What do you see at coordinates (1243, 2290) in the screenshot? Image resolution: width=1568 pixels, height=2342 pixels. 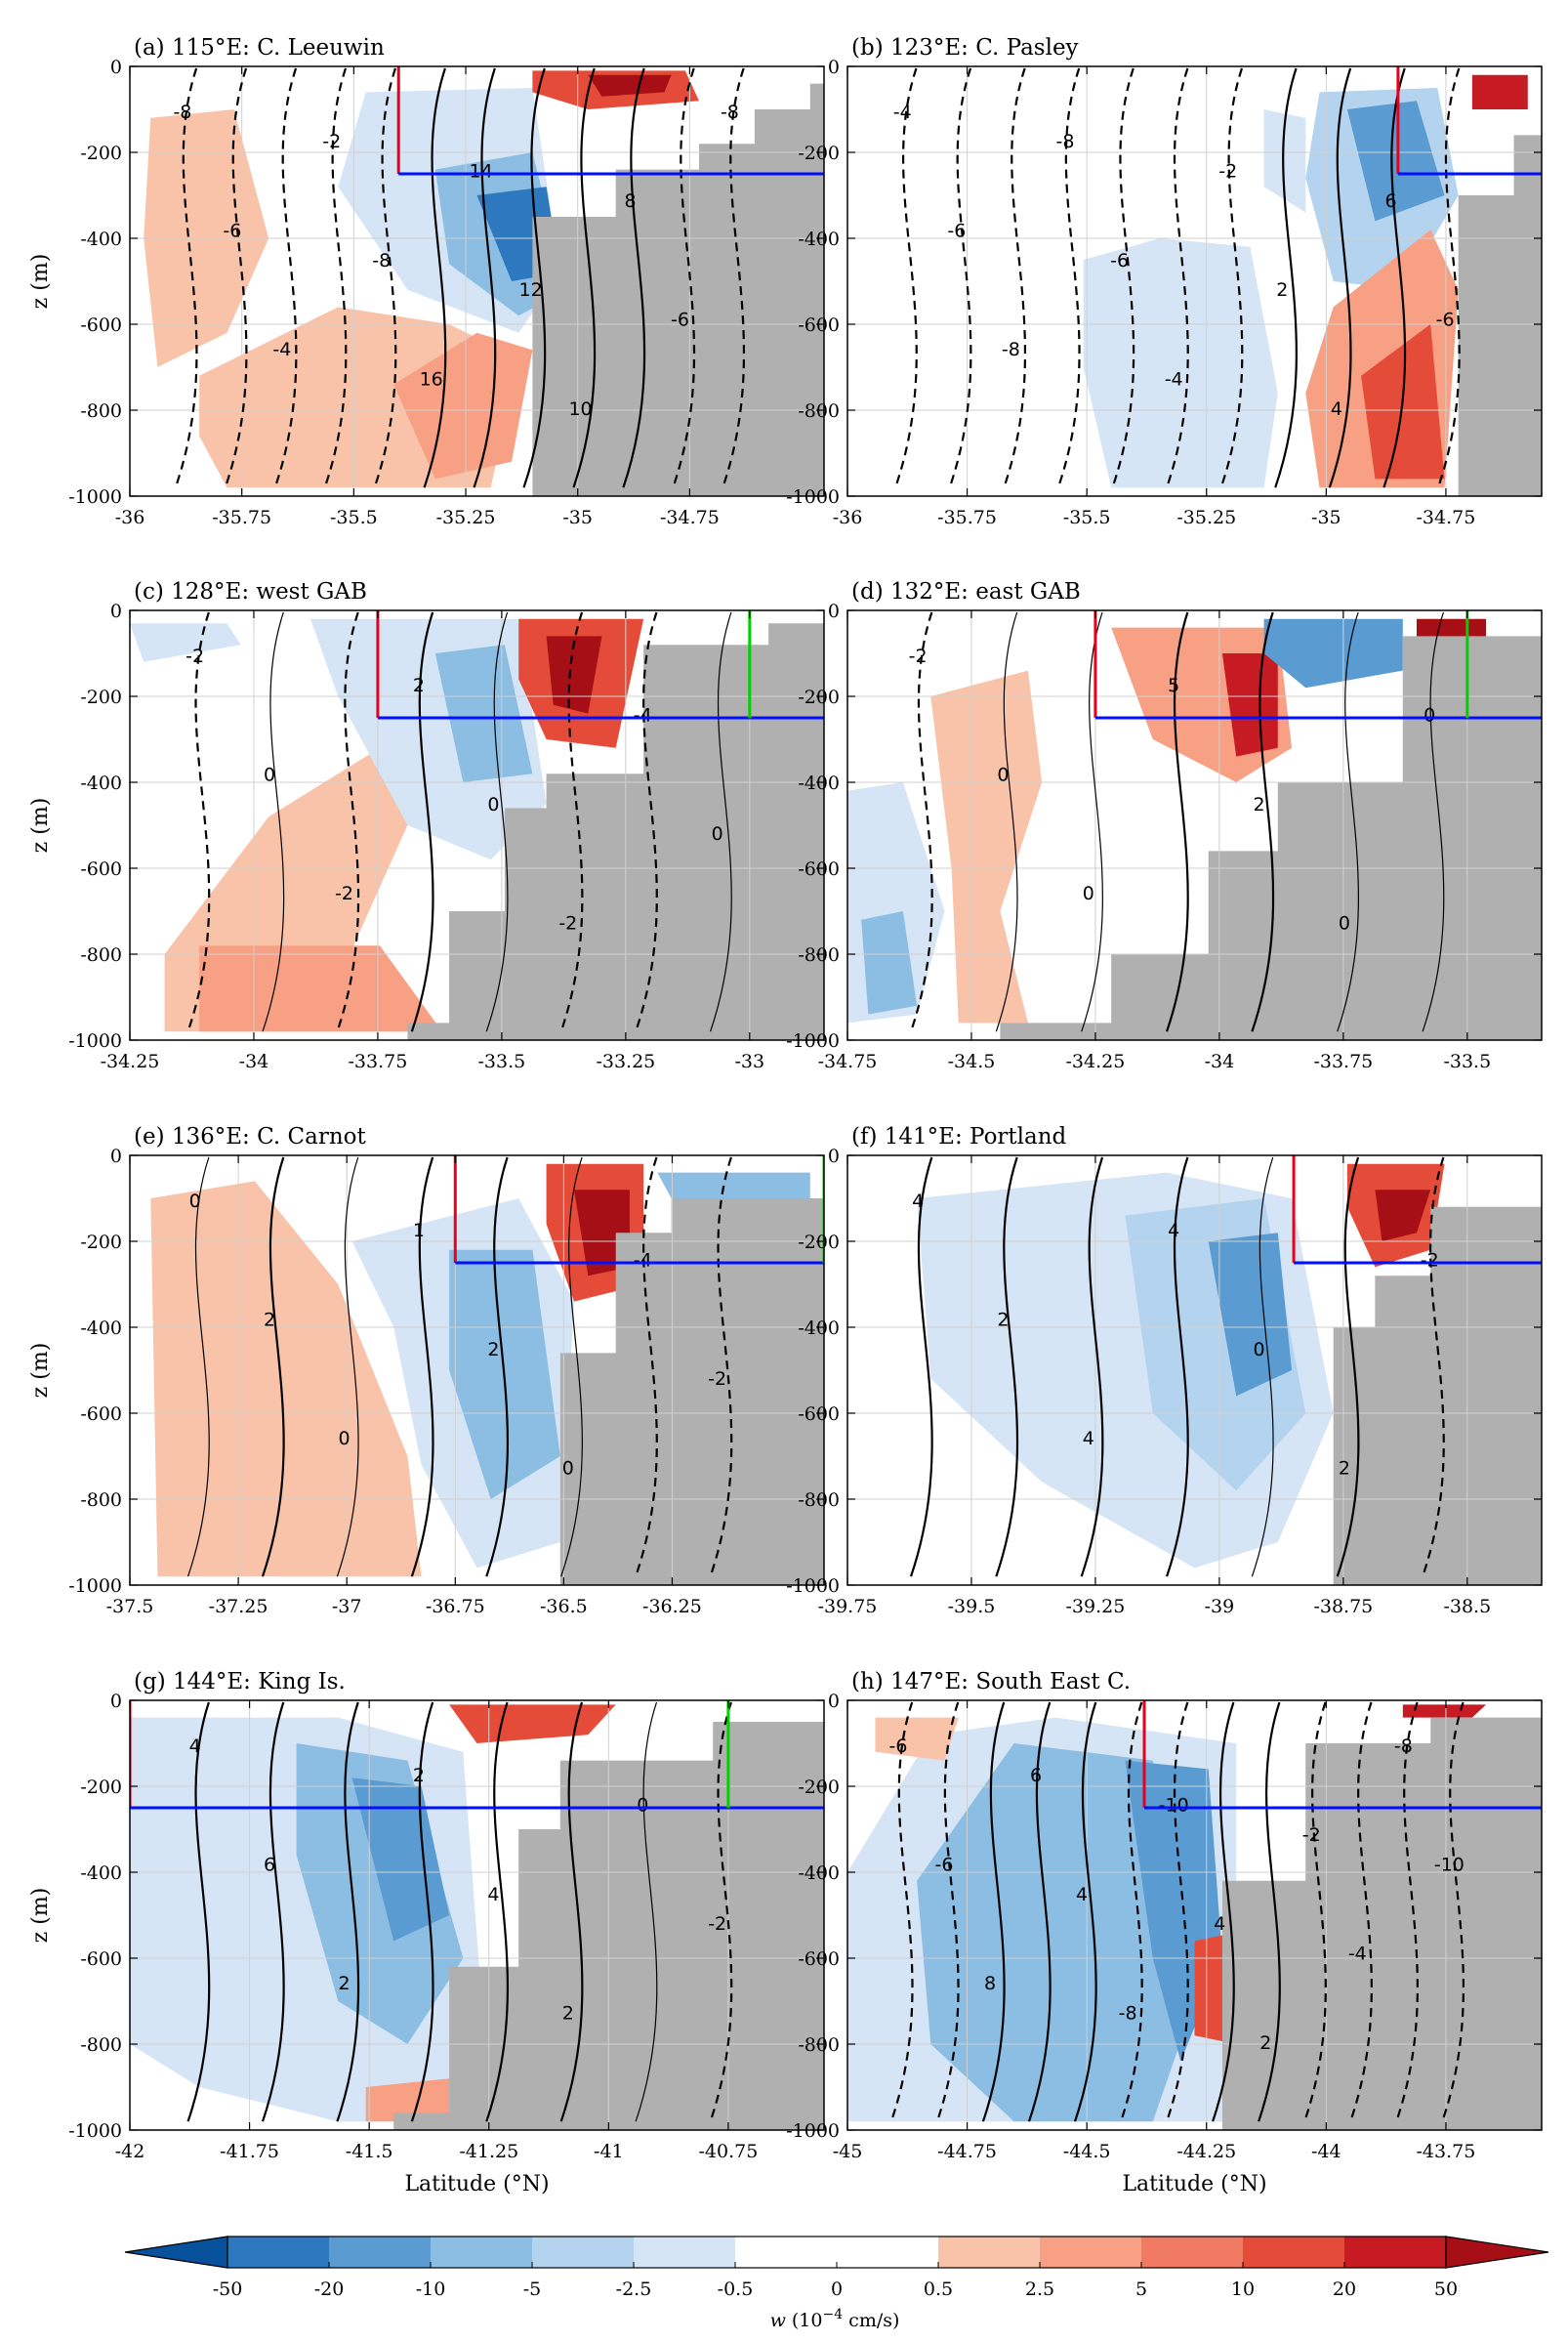 I see `colorbar-tick-label: 10` at bounding box center [1243, 2290].